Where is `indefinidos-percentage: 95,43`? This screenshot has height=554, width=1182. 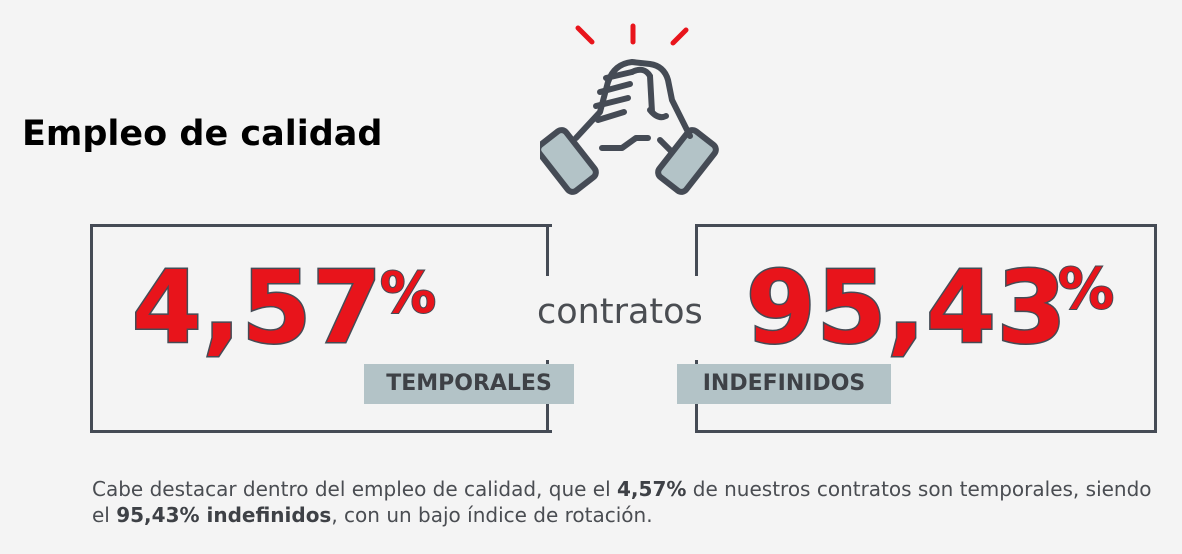 indefinidos-percentage: 95,43 is located at coordinates (906, 307).